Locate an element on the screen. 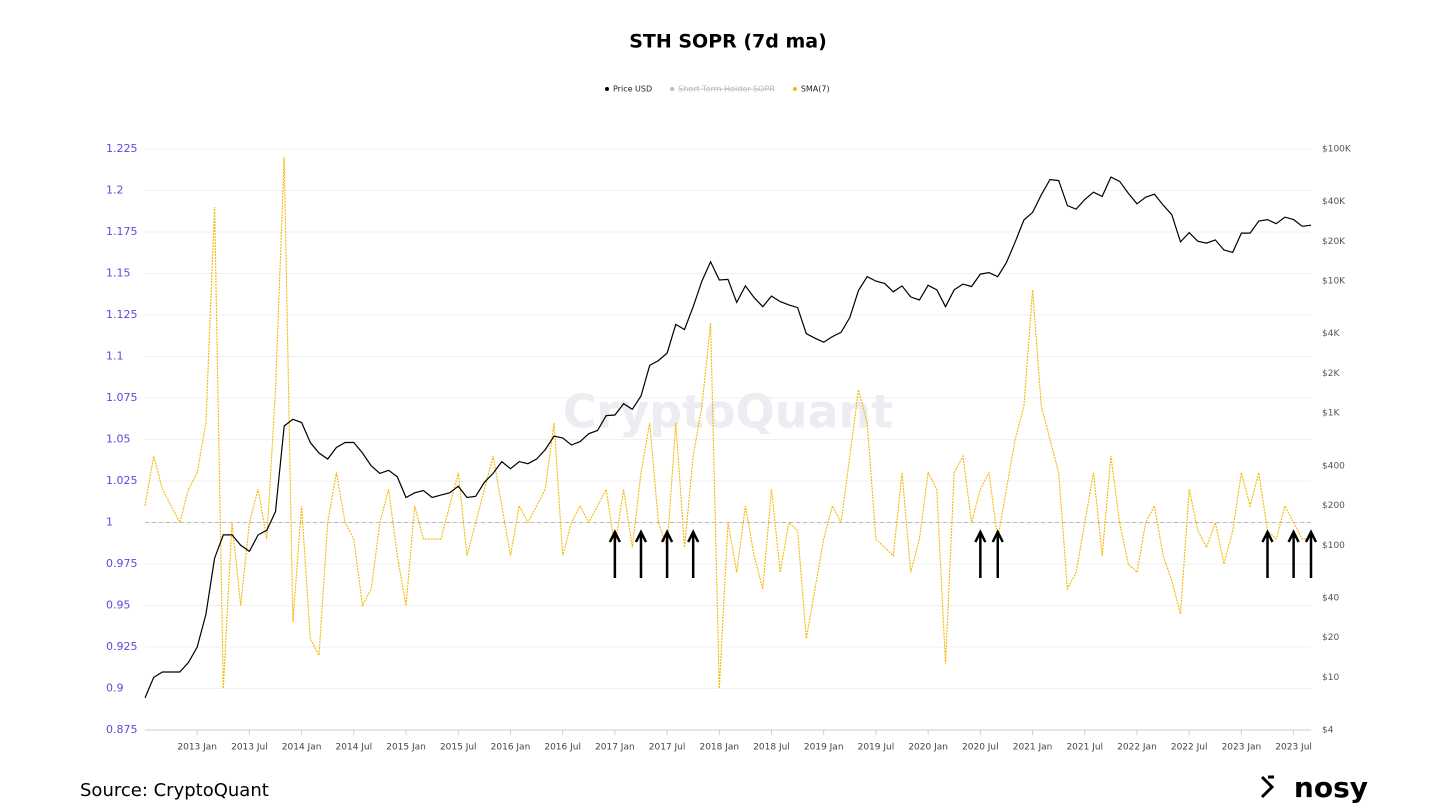  y-tick-label: 0.975 is located at coordinates (122, 563).